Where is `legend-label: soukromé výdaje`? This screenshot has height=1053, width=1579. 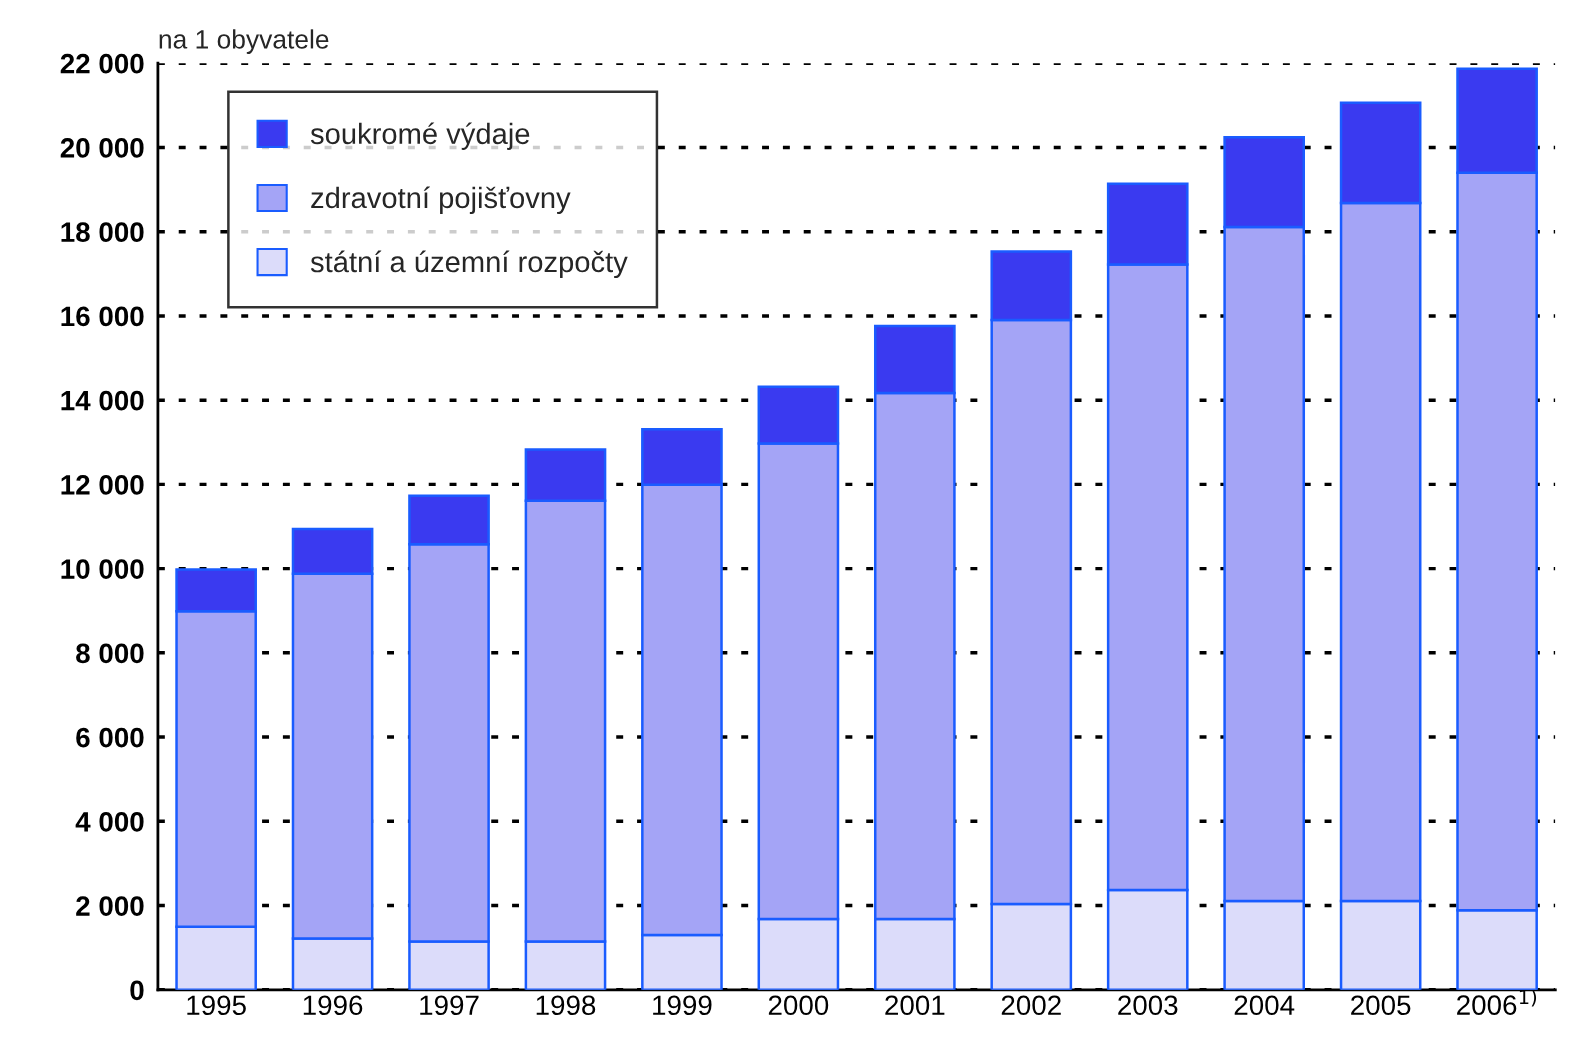 legend-label: soukromé výdaje is located at coordinates (420, 136).